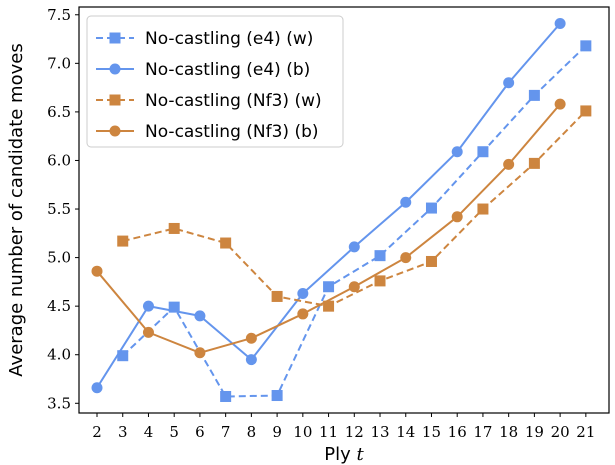 This screenshot has width=615, height=465. What do you see at coordinates (361, 454) in the screenshot?
I see `x-axis-label-var: t` at bounding box center [361, 454].